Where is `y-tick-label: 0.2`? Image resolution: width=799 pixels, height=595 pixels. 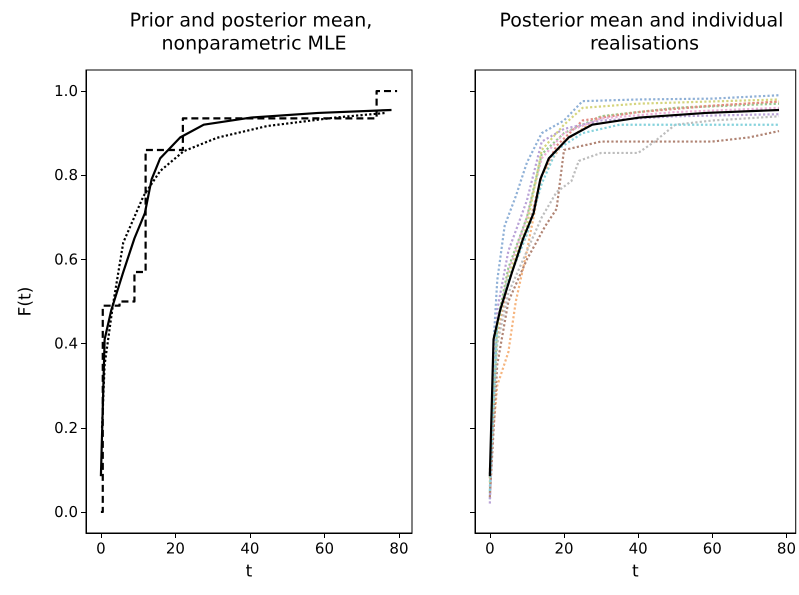 y-tick-label: 0.2 is located at coordinates (66, 427).